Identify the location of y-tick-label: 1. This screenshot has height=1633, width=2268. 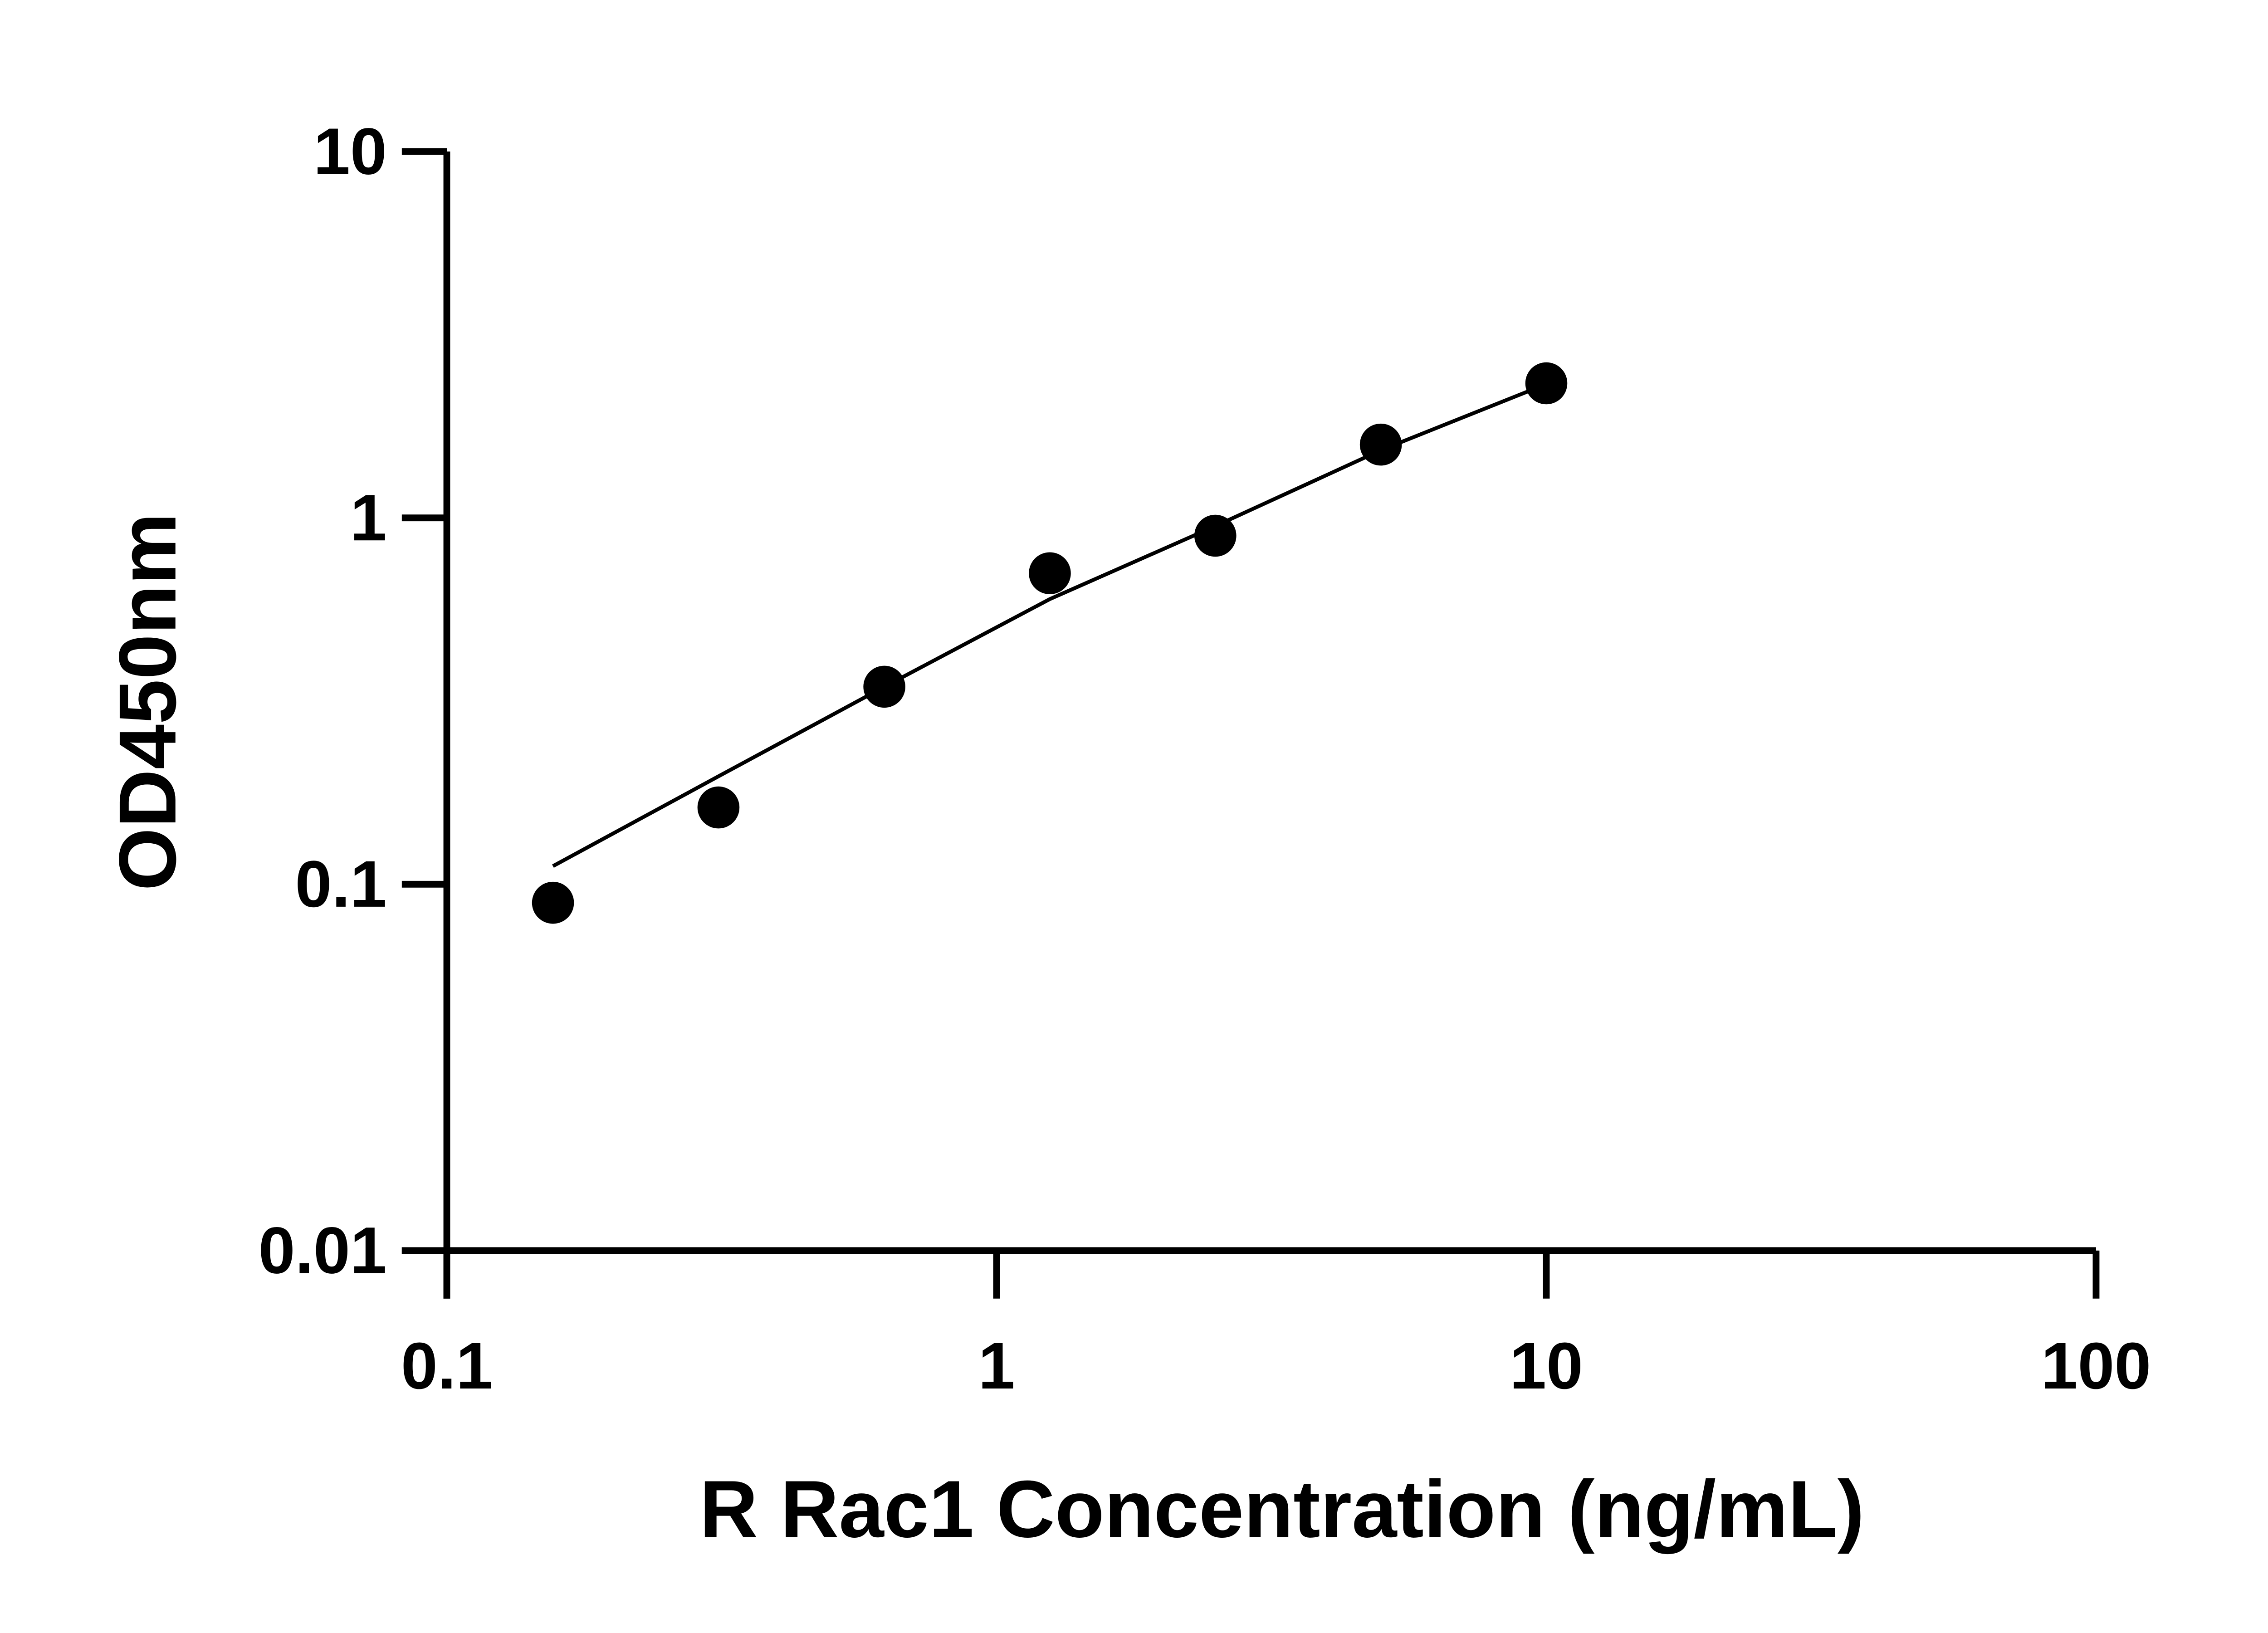
(368, 517).